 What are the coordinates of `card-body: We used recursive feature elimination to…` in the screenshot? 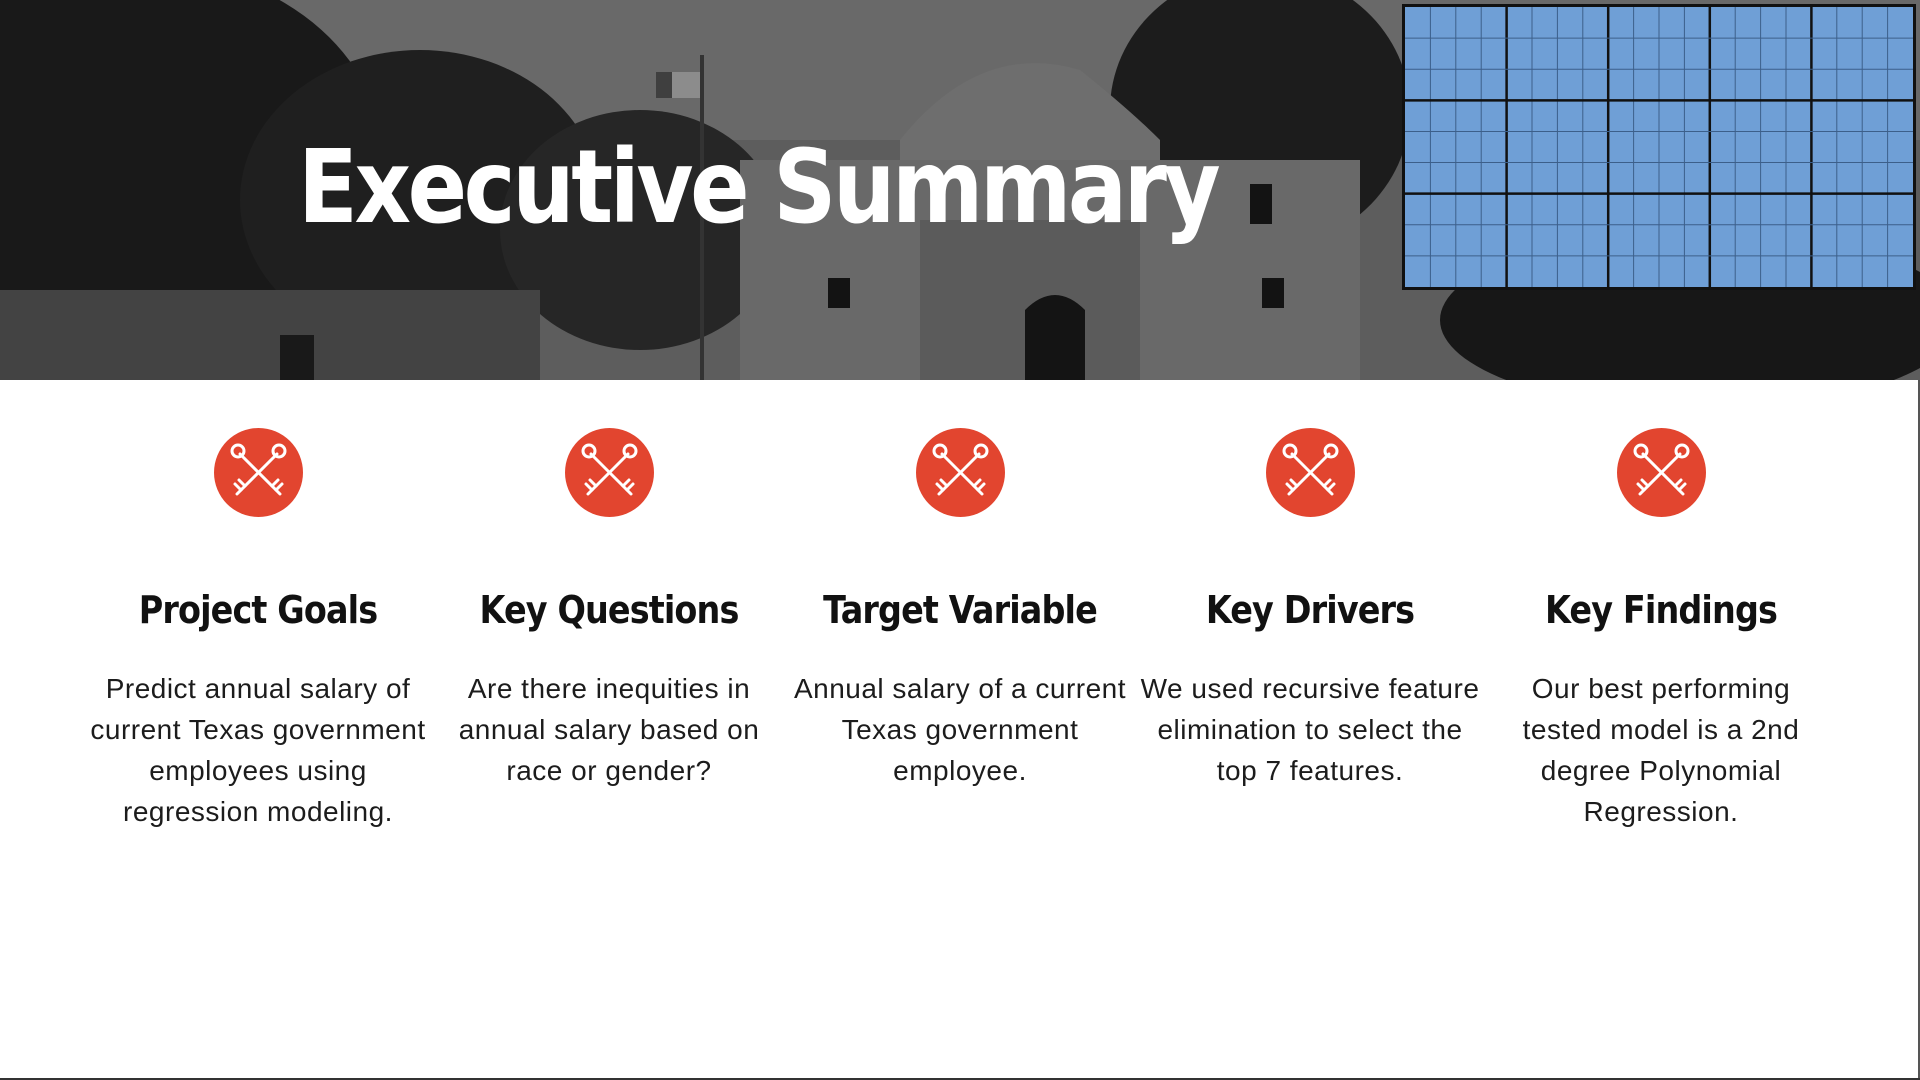 It's located at (1310, 729).